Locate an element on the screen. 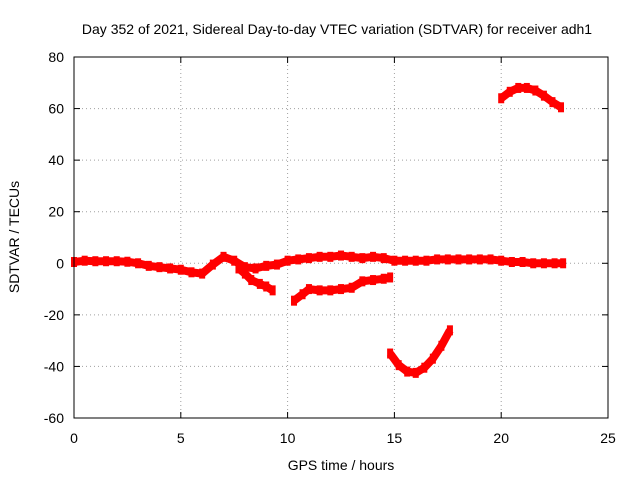 This screenshot has height=480, width=640. x-tick-label: 20 is located at coordinates (501, 438).